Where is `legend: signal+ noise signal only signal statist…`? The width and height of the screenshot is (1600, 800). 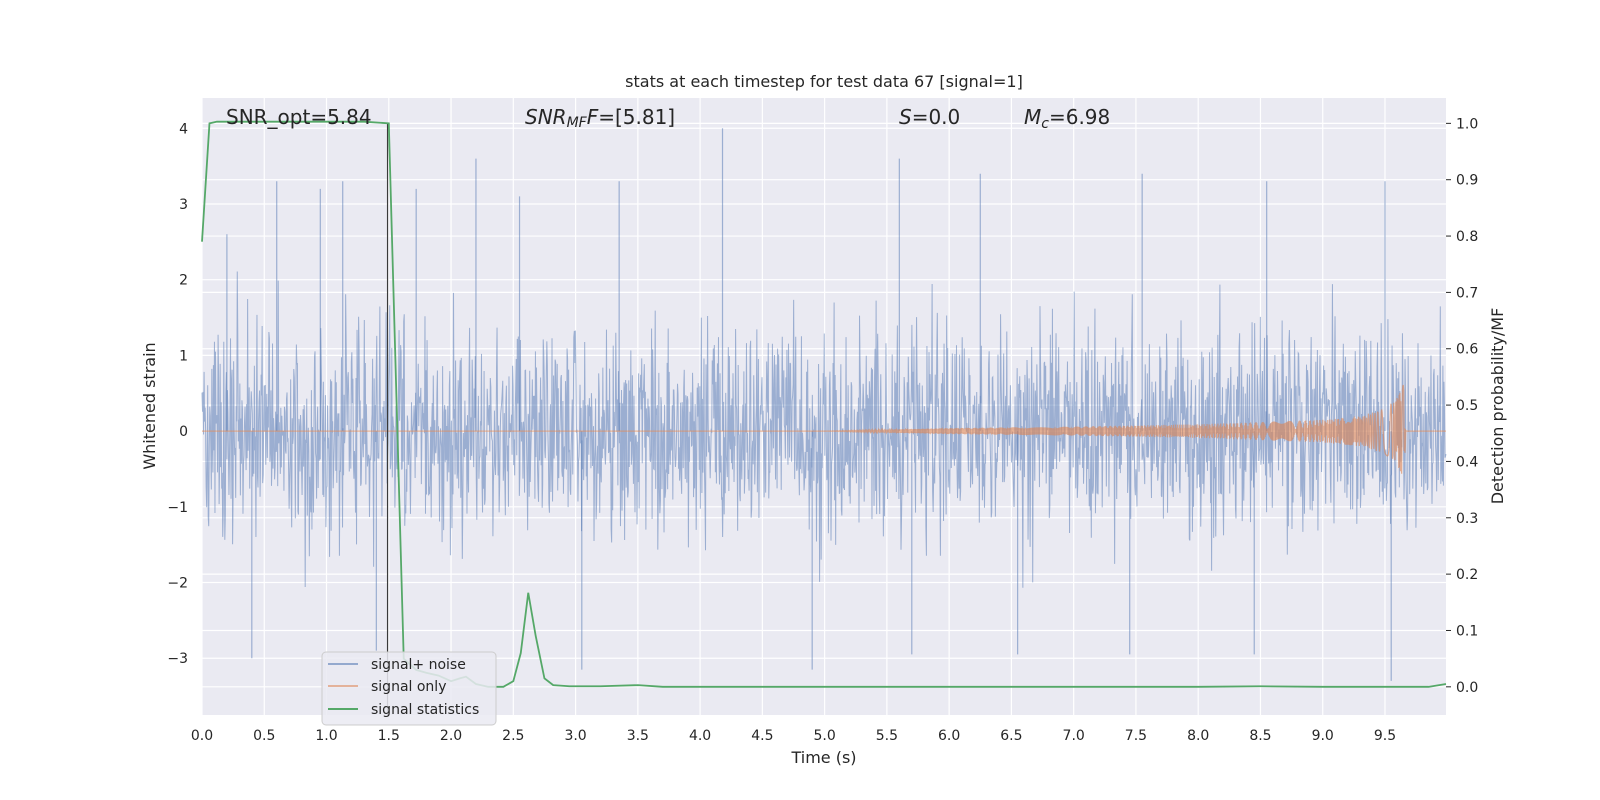 legend: signal+ noise signal only signal statist… is located at coordinates (409, 688).